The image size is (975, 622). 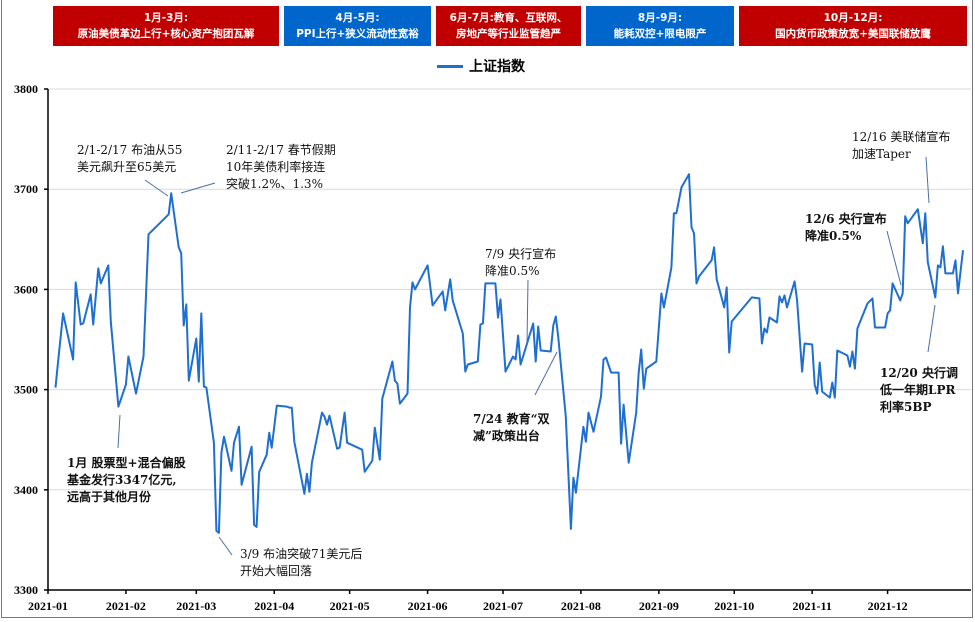 What do you see at coordinates (26, 89) in the screenshot?
I see `y-tick-label: 3800` at bounding box center [26, 89].